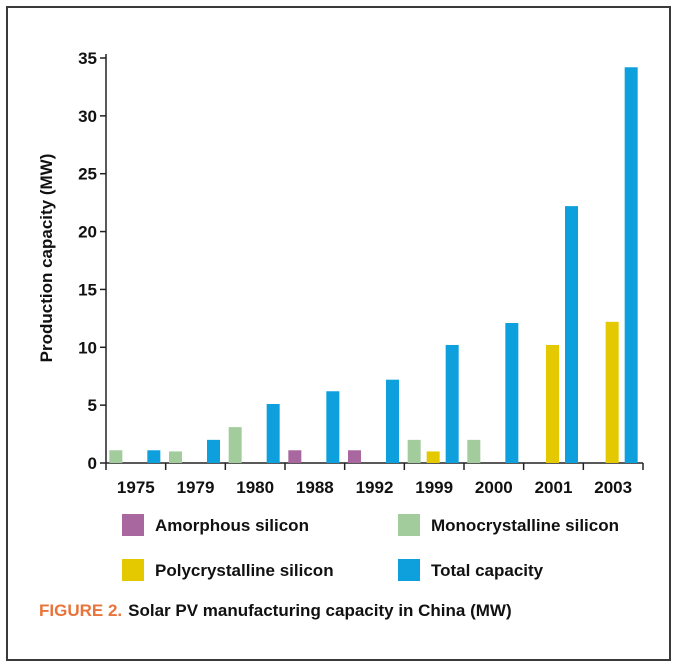  I want to click on x-tick-label: 2000, so click(494, 487).